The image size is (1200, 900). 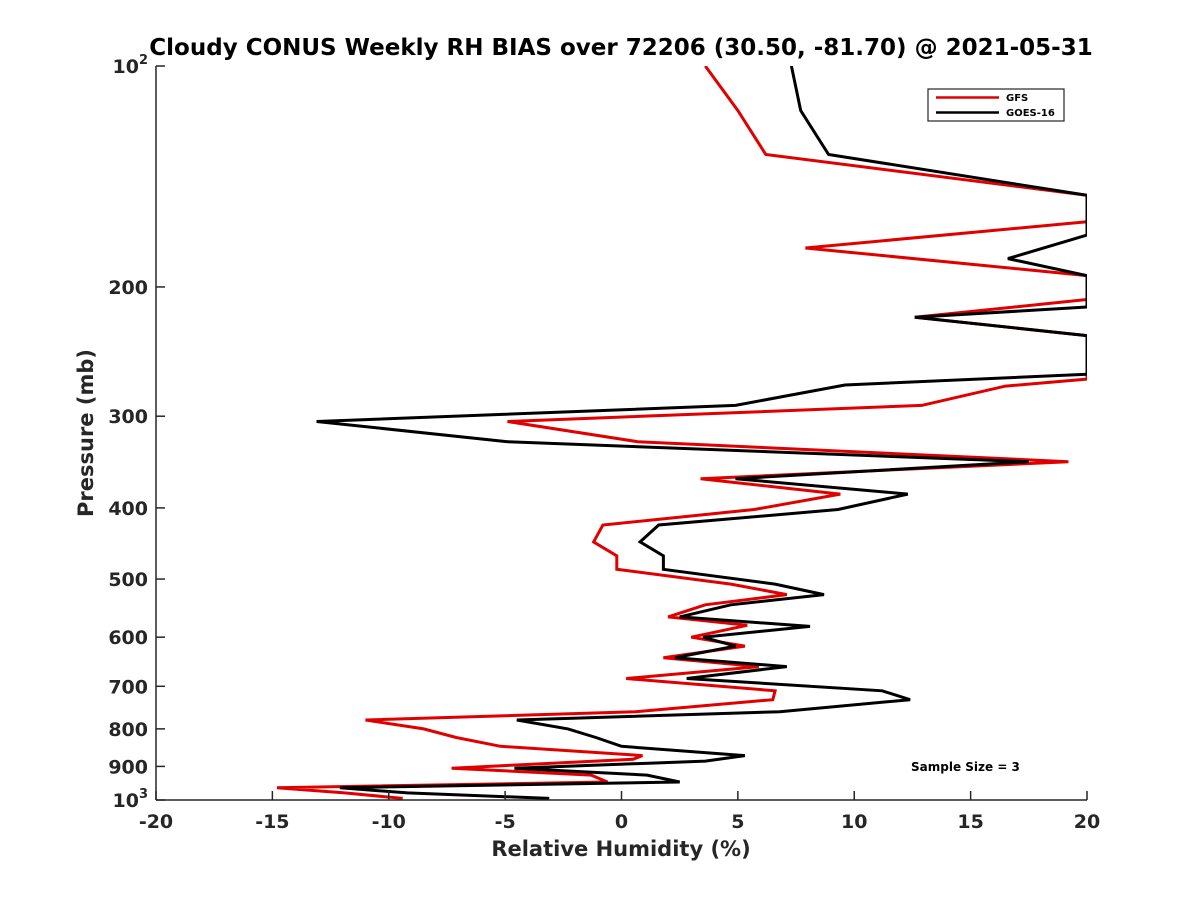 What do you see at coordinates (970, 822) in the screenshot?
I see `x-tick-label: 15` at bounding box center [970, 822].